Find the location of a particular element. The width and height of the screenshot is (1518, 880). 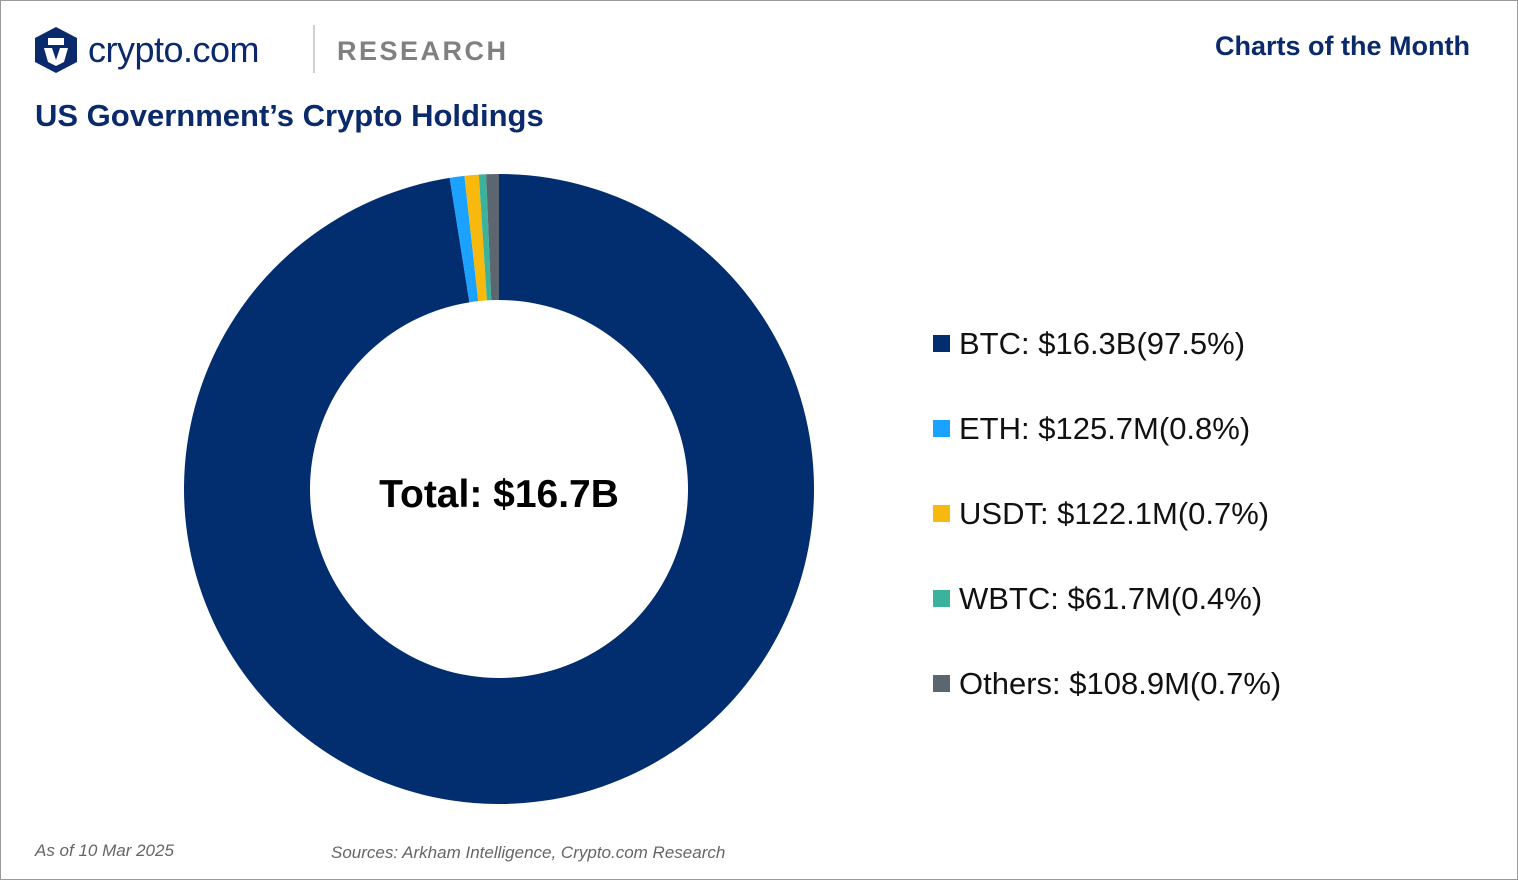

slice-others is located at coordinates (492, 237).